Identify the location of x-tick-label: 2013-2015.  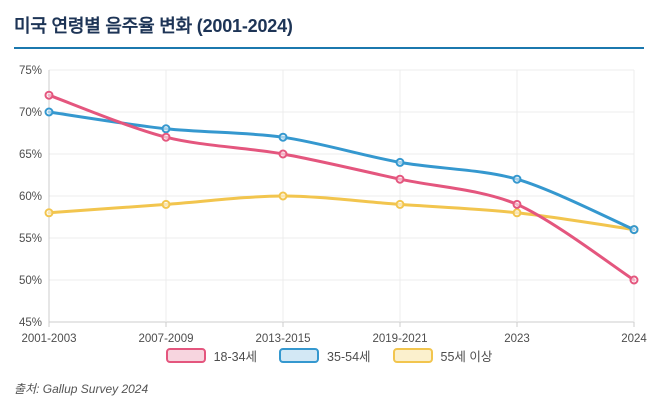
(283, 339).